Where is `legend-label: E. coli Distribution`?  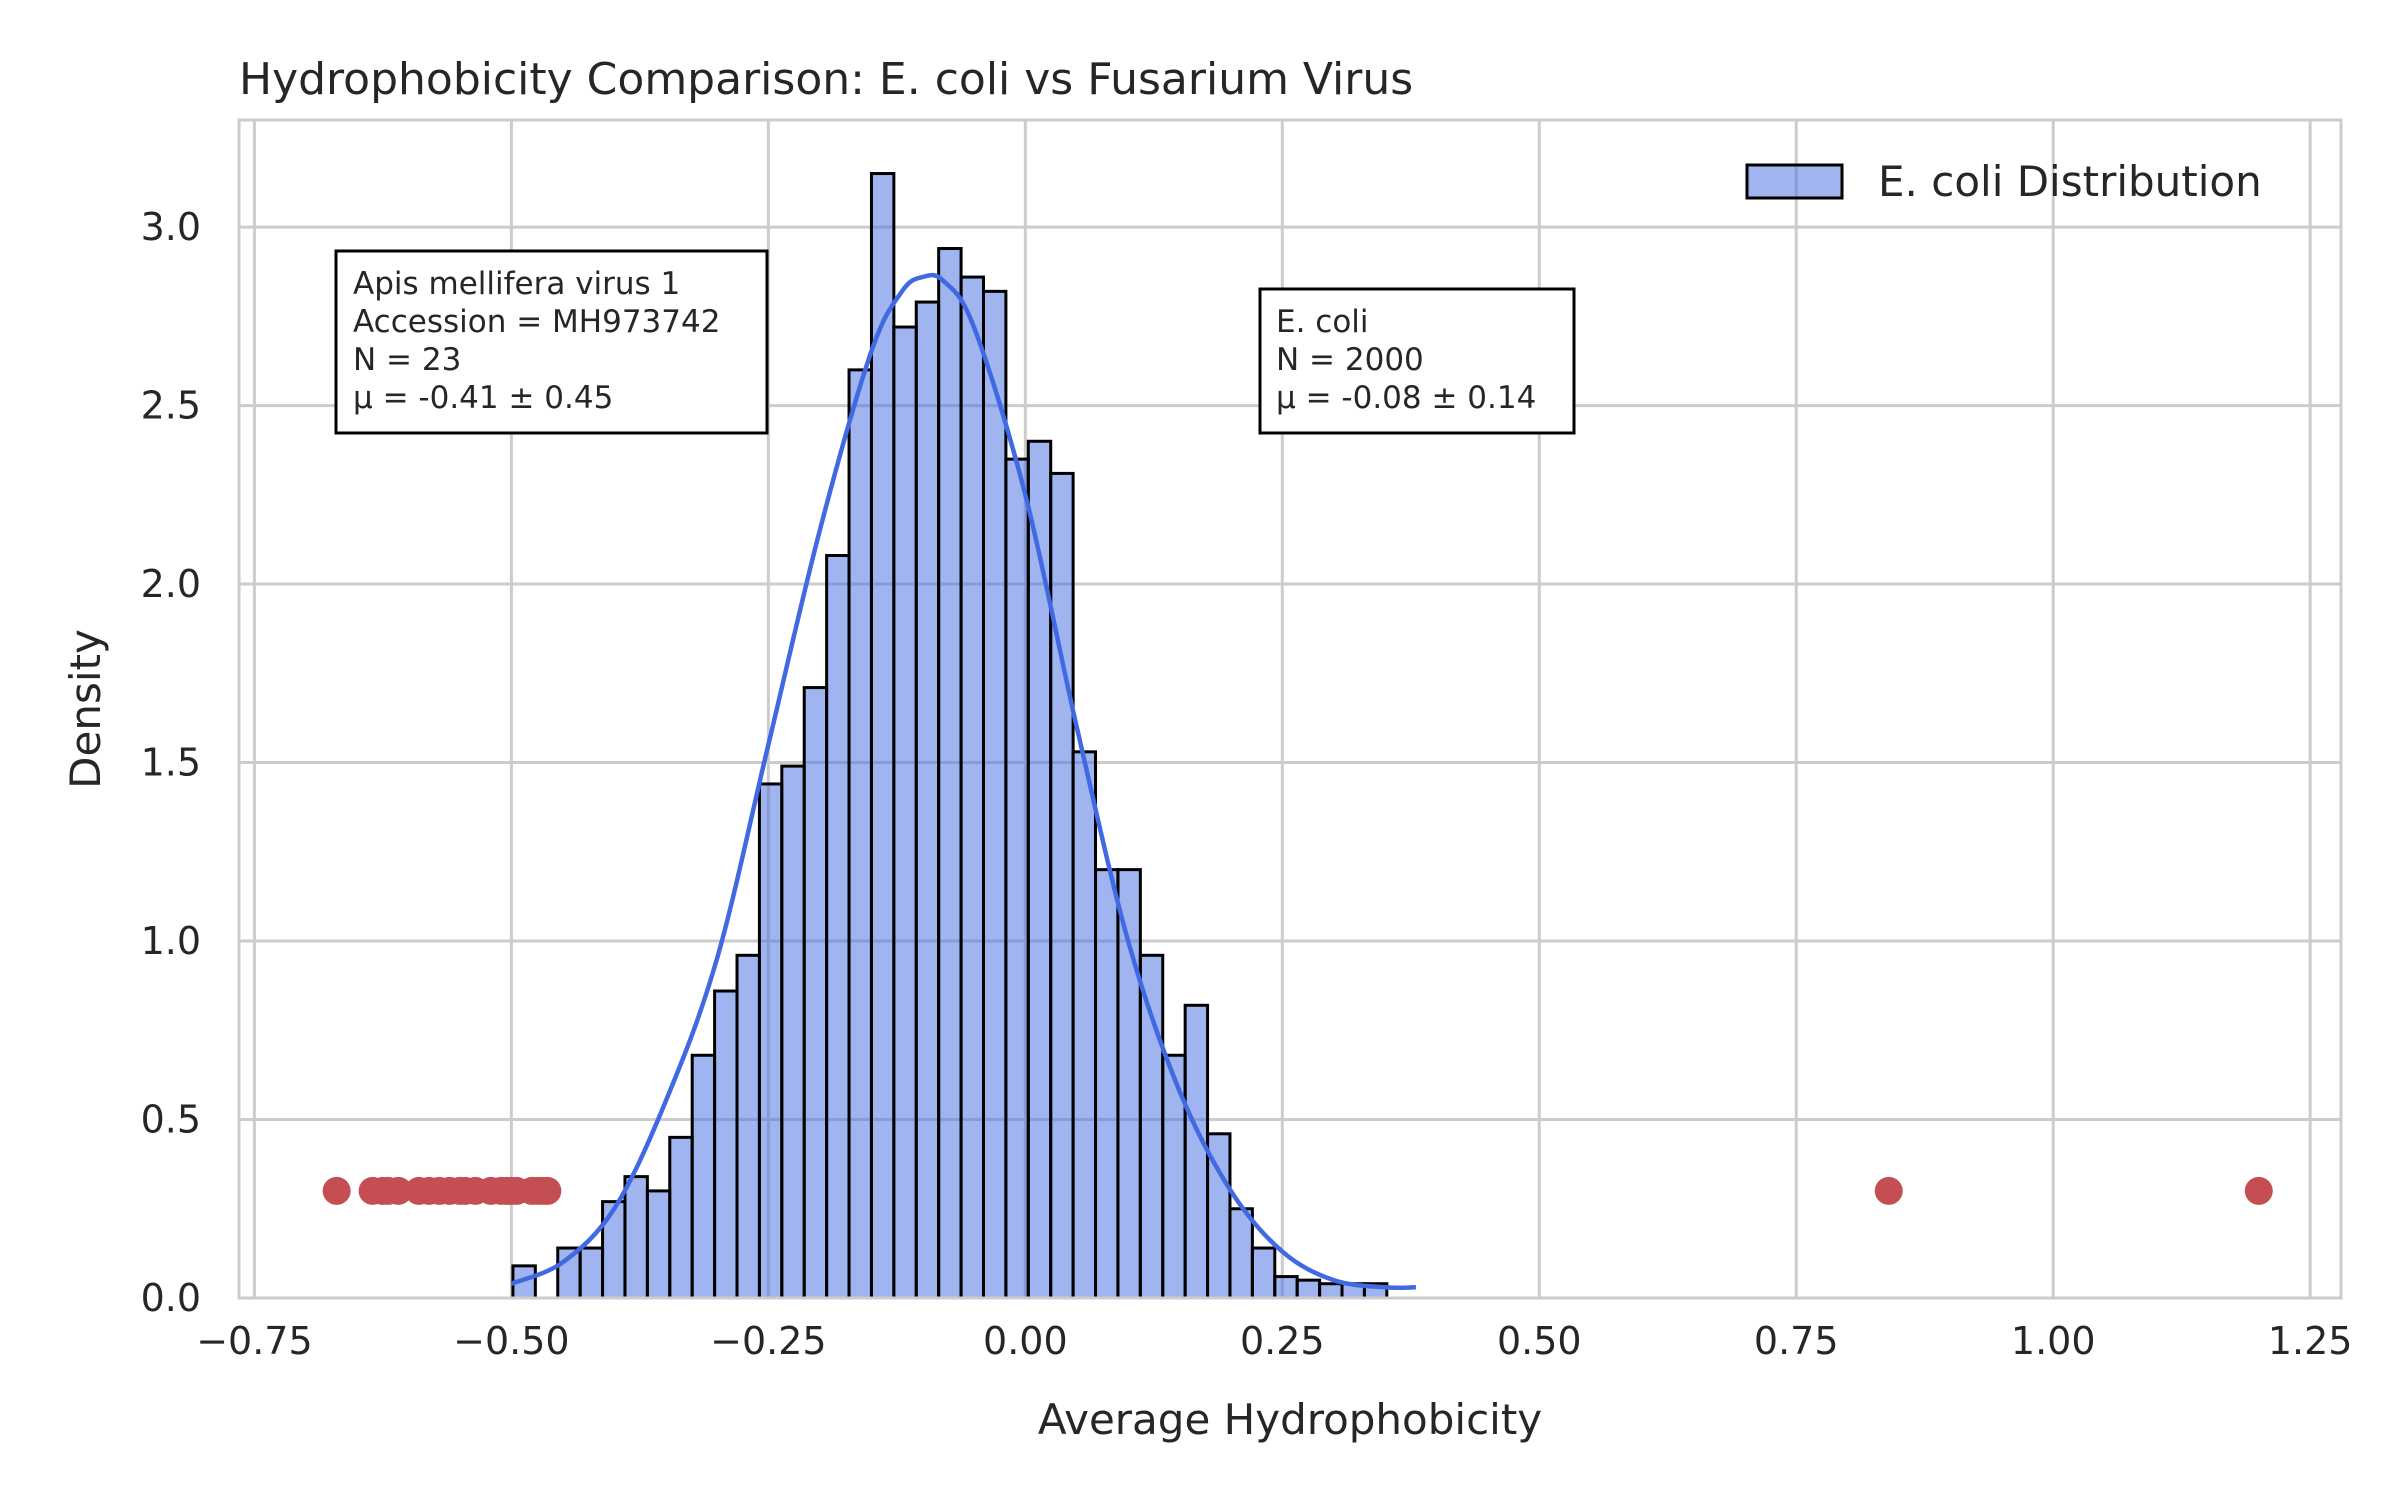
legend-label: E. coli Distribution is located at coordinates (2070, 181).